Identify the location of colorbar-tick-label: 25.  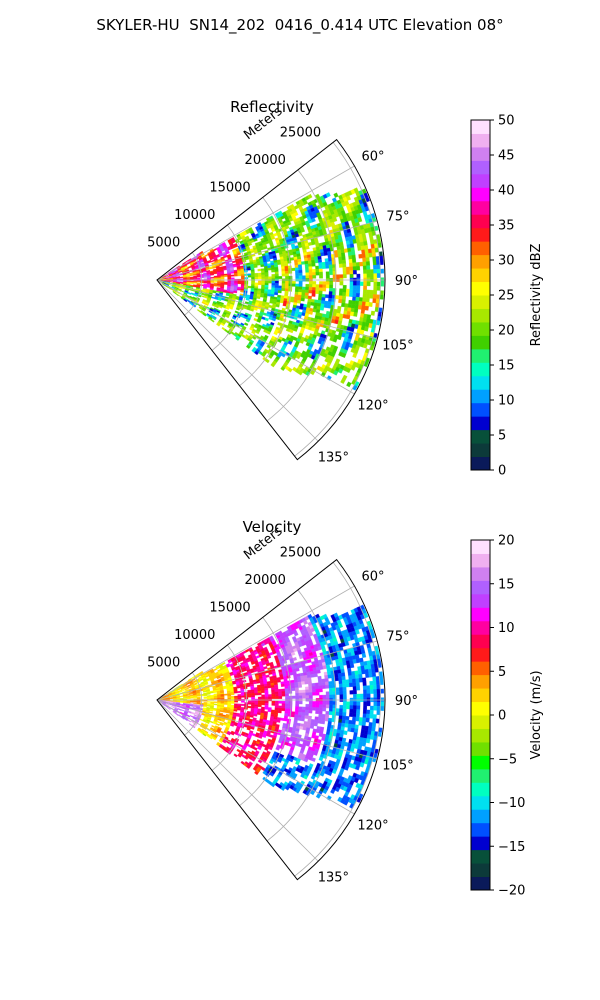
(506, 296).